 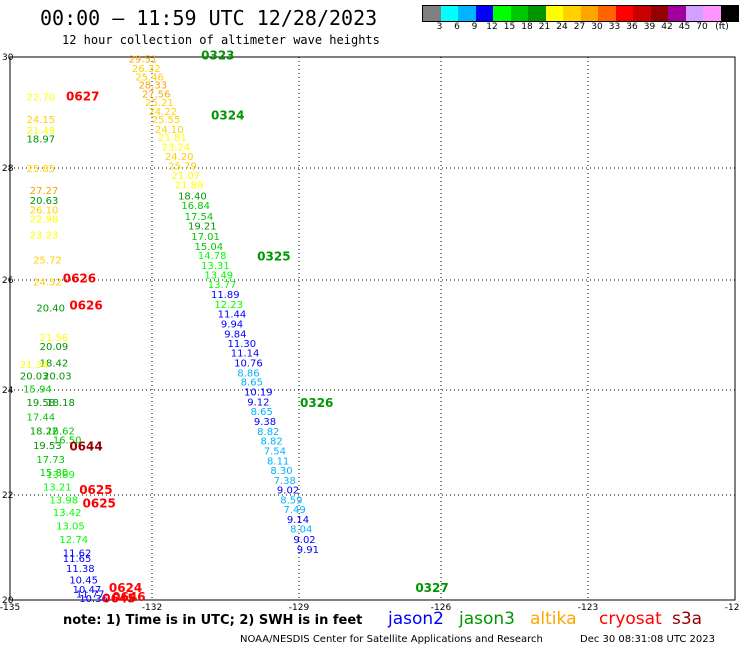 What do you see at coordinates (492, 27) in the screenshot?
I see `color-scale-tick: 12` at bounding box center [492, 27].